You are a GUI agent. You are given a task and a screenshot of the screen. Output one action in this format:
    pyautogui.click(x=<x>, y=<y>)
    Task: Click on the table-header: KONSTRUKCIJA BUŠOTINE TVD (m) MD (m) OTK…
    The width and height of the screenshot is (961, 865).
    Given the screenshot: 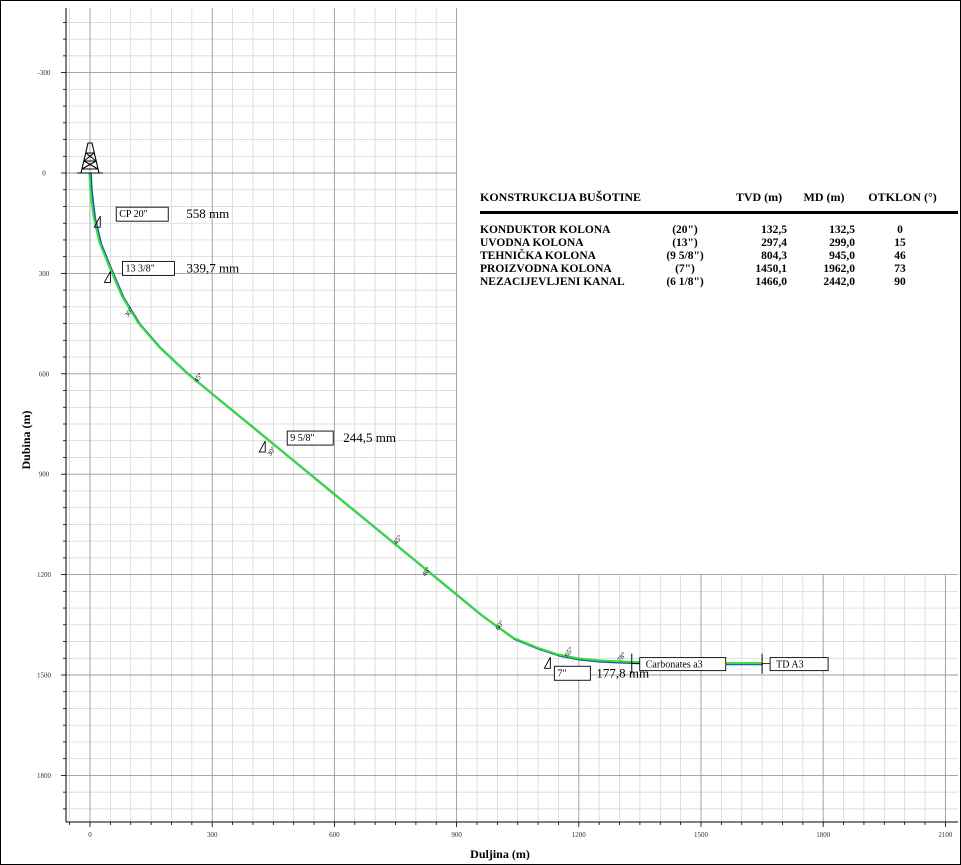 What is the action you would take?
    pyautogui.click(x=719, y=202)
    